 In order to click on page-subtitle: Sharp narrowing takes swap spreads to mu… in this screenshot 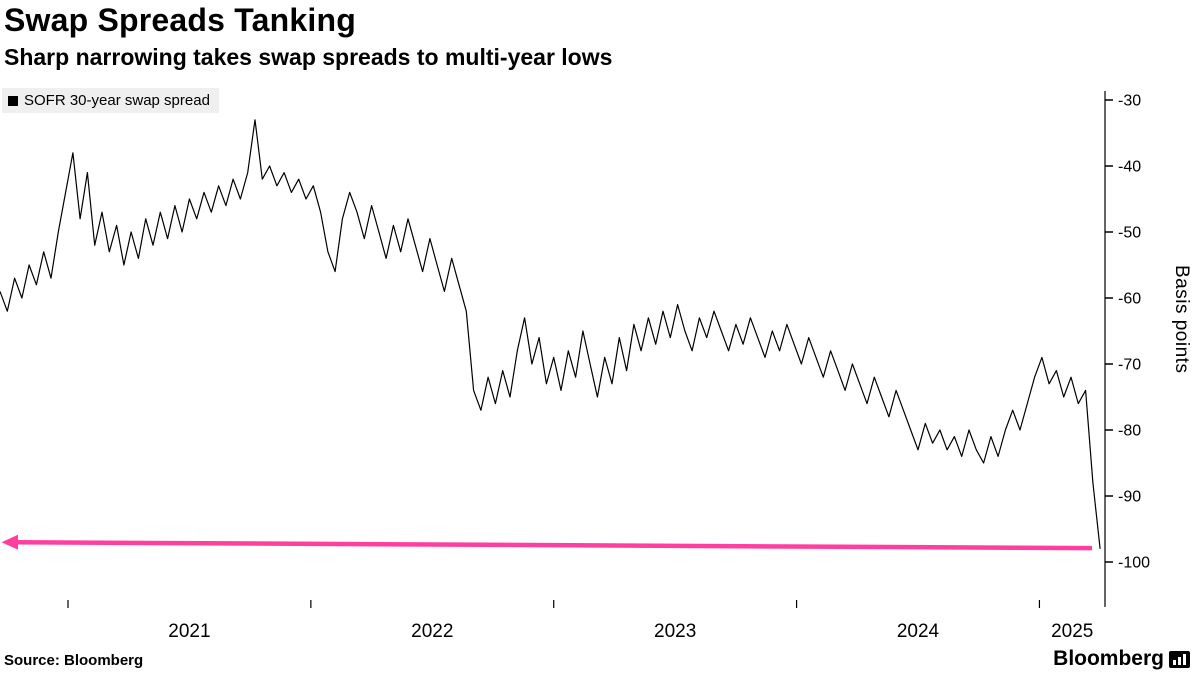, I will do `click(308, 57)`.